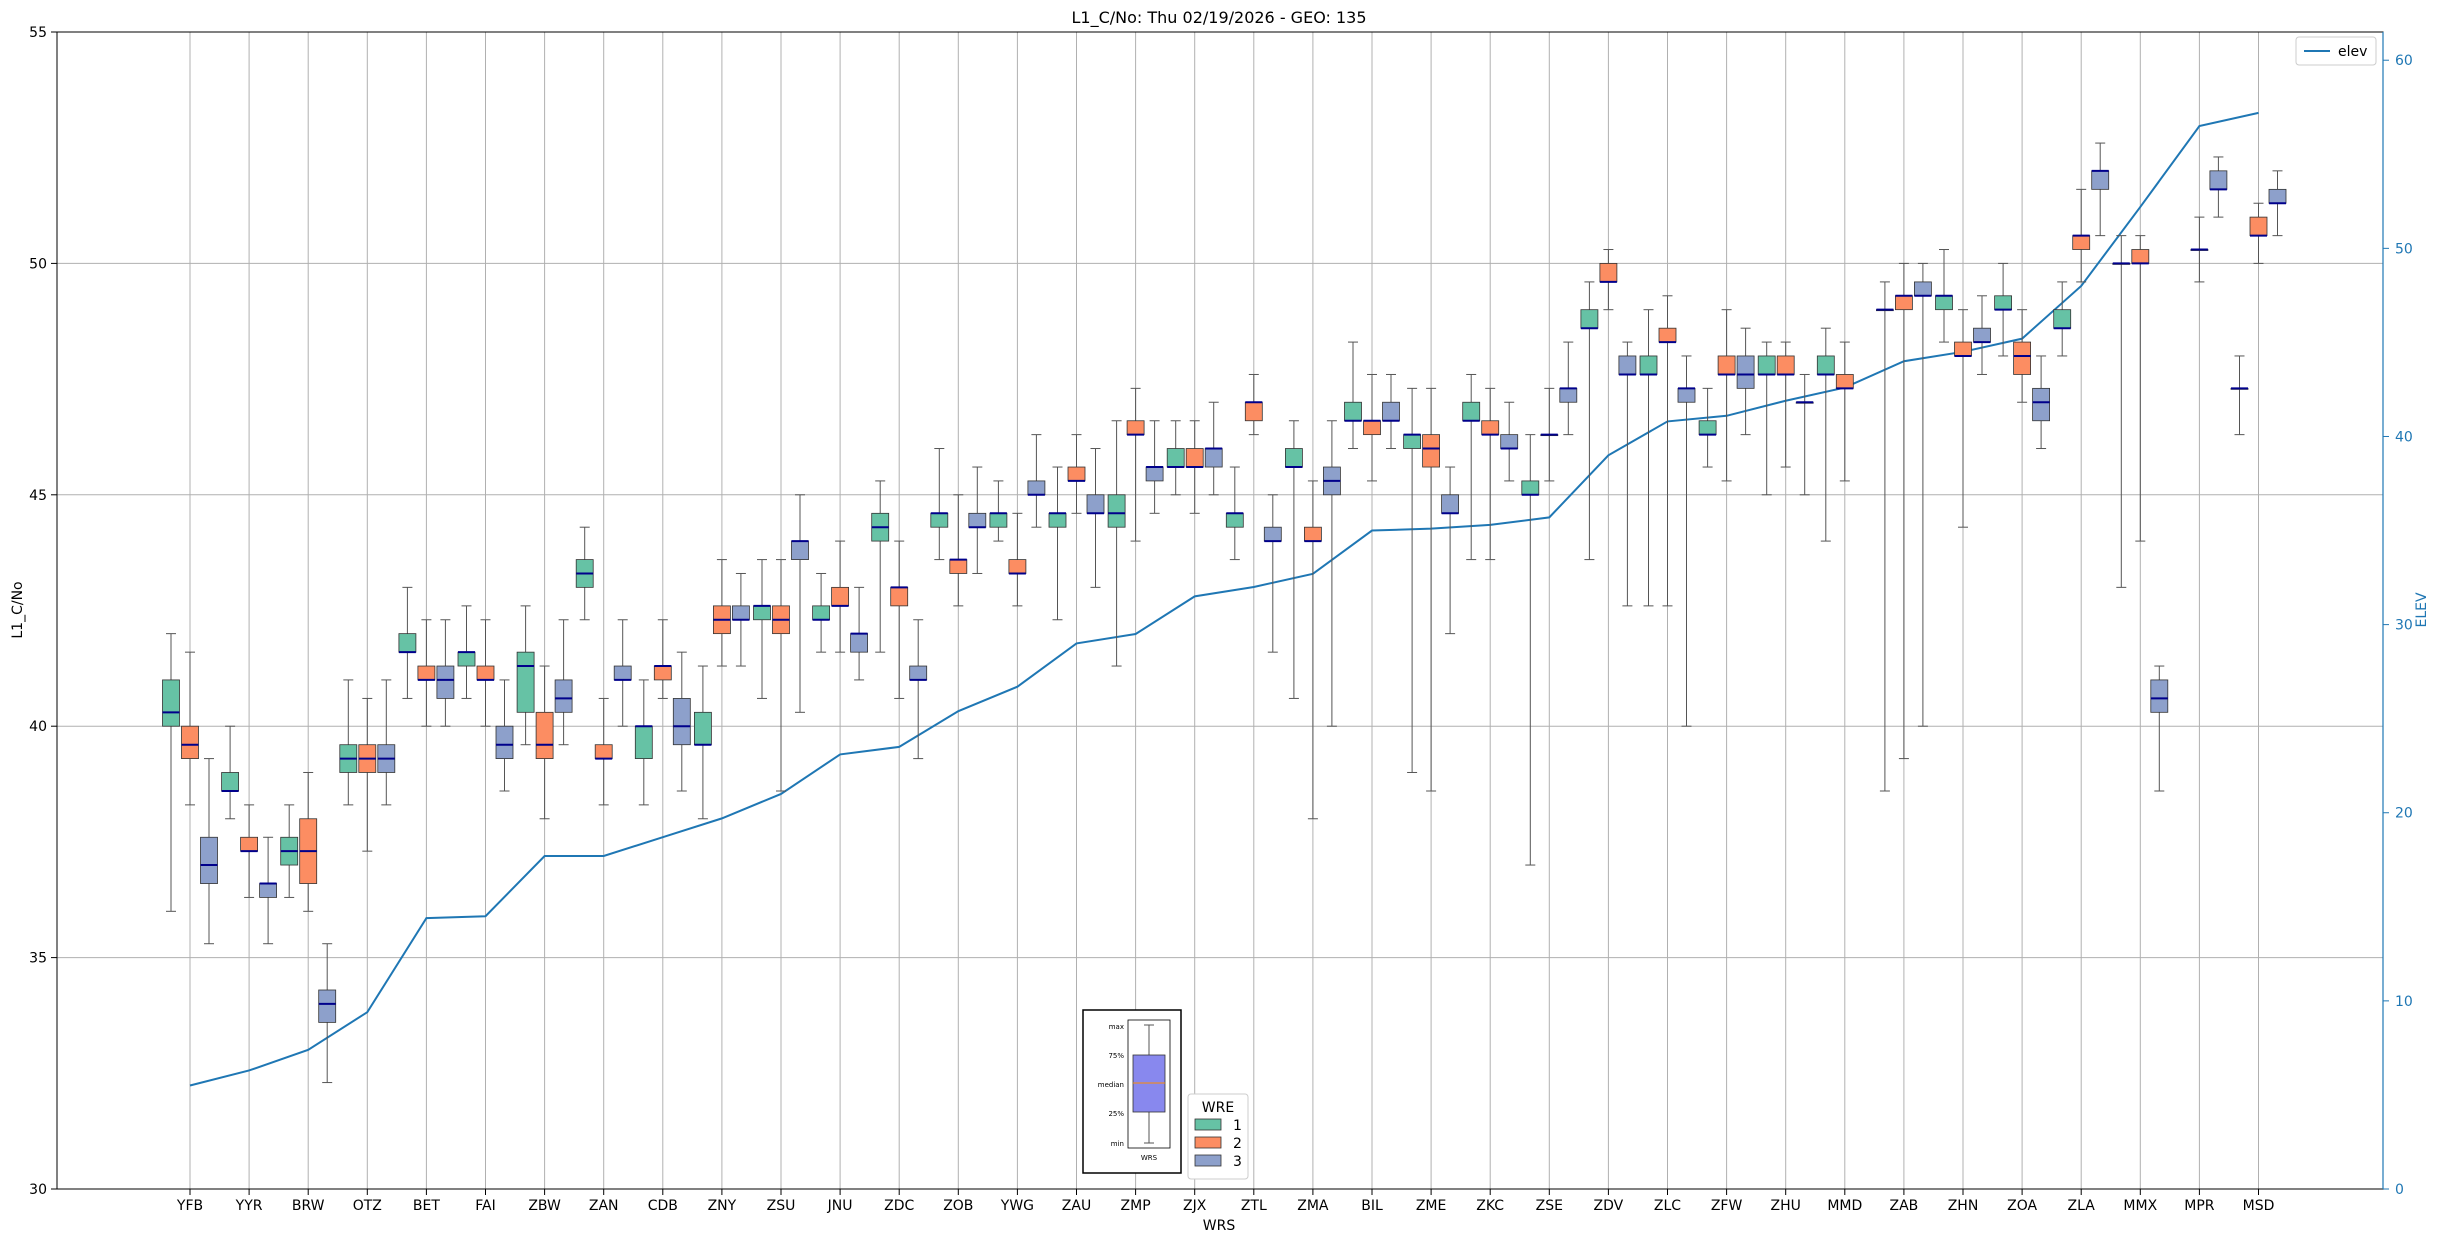  What do you see at coordinates (38, 33) in the screenshot?
I see `y-tick-label: 55` at bounding box center [38, 33].